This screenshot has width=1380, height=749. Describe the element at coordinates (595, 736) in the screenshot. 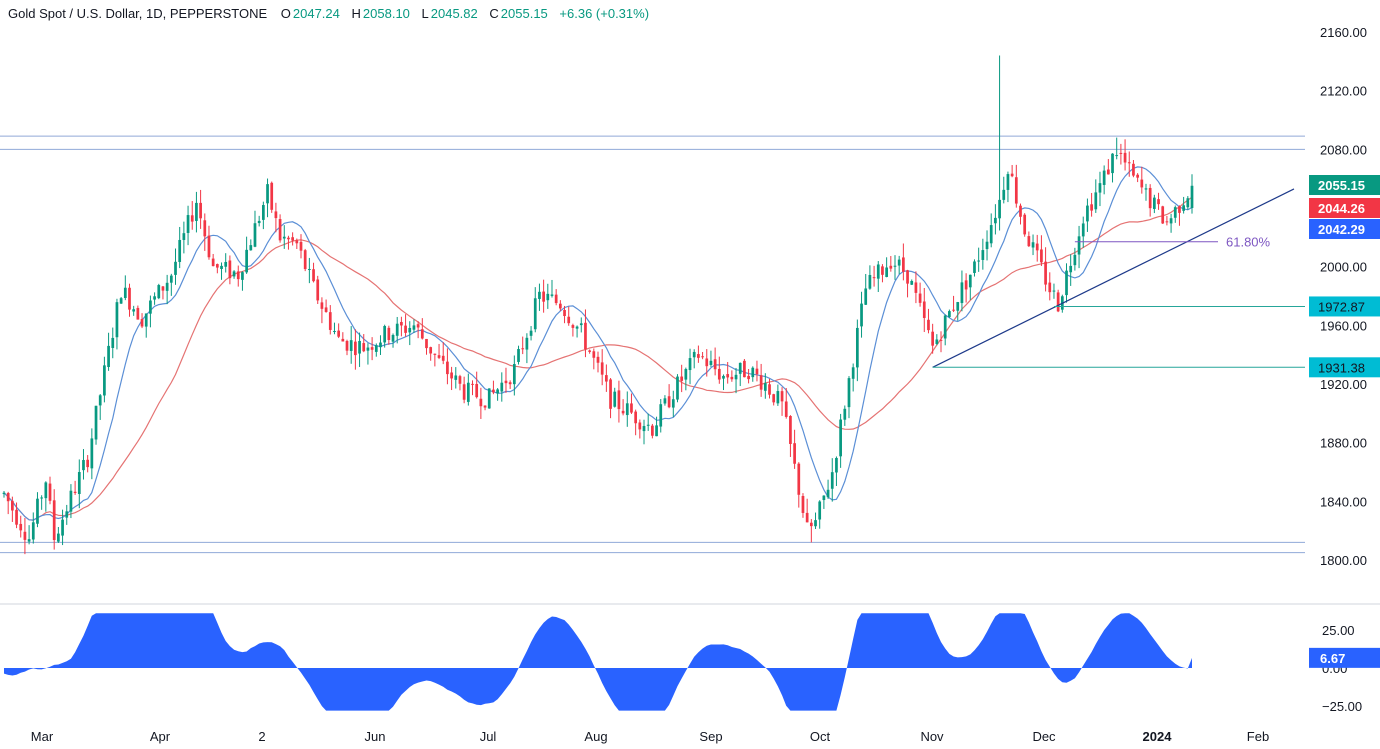

I see `x-tick-label: Aug` at that location.